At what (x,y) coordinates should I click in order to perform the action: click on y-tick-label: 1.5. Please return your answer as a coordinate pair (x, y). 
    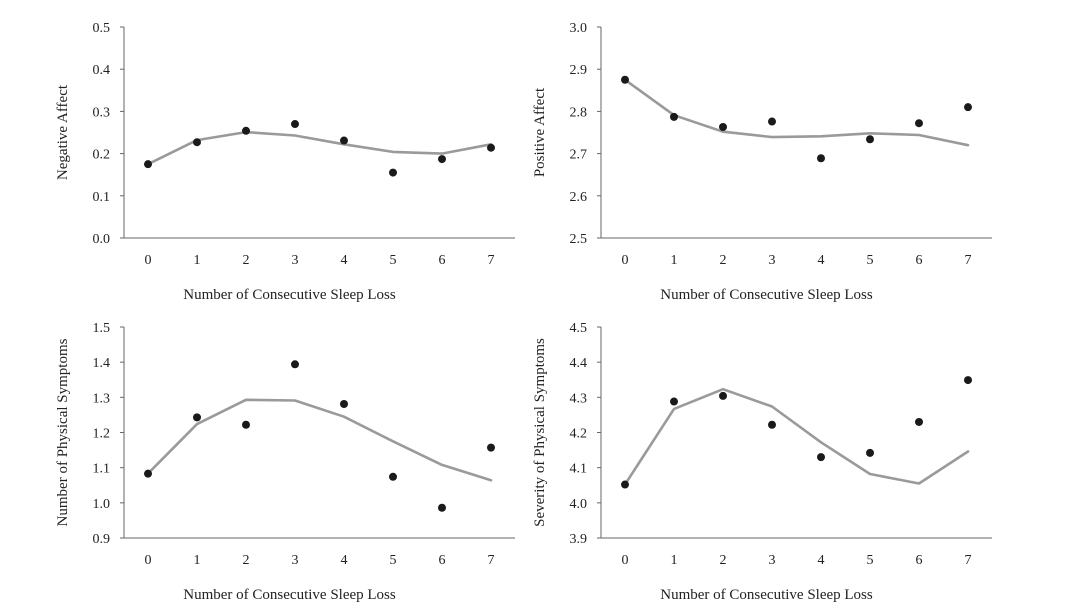
    Looking at the image, I should click on (102, 328).